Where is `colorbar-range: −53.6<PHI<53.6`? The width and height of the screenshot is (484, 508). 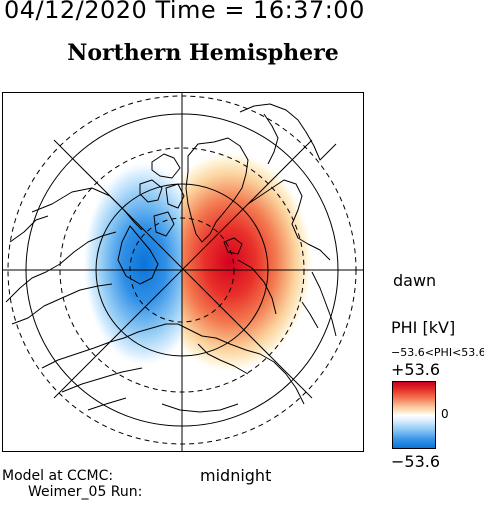
colorbar-range: −53.6<PHI<53.6 is located at coordinates (437, 352).